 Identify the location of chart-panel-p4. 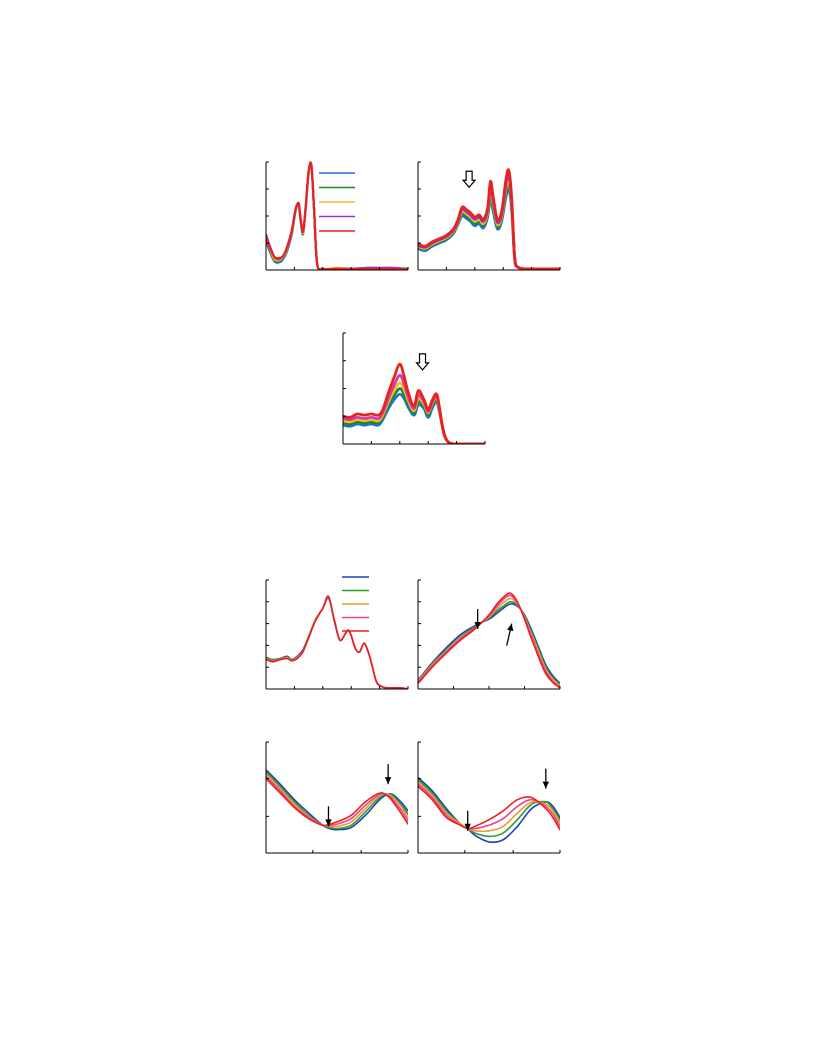
(337, 633).